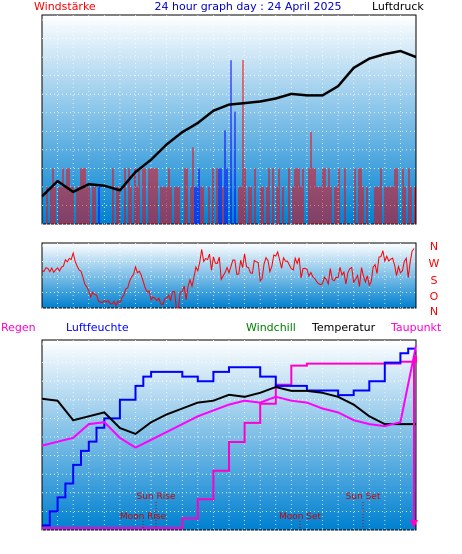  Describe the element at coordinates (343, 327) in the screenshot. I see `legend-temperature: Temperatur` at that location.